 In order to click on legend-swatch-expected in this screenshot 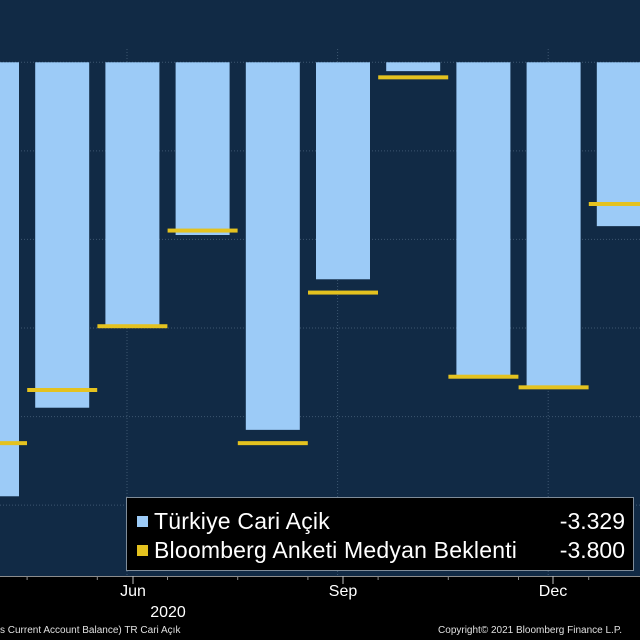, I will do `click(142, 550)`.